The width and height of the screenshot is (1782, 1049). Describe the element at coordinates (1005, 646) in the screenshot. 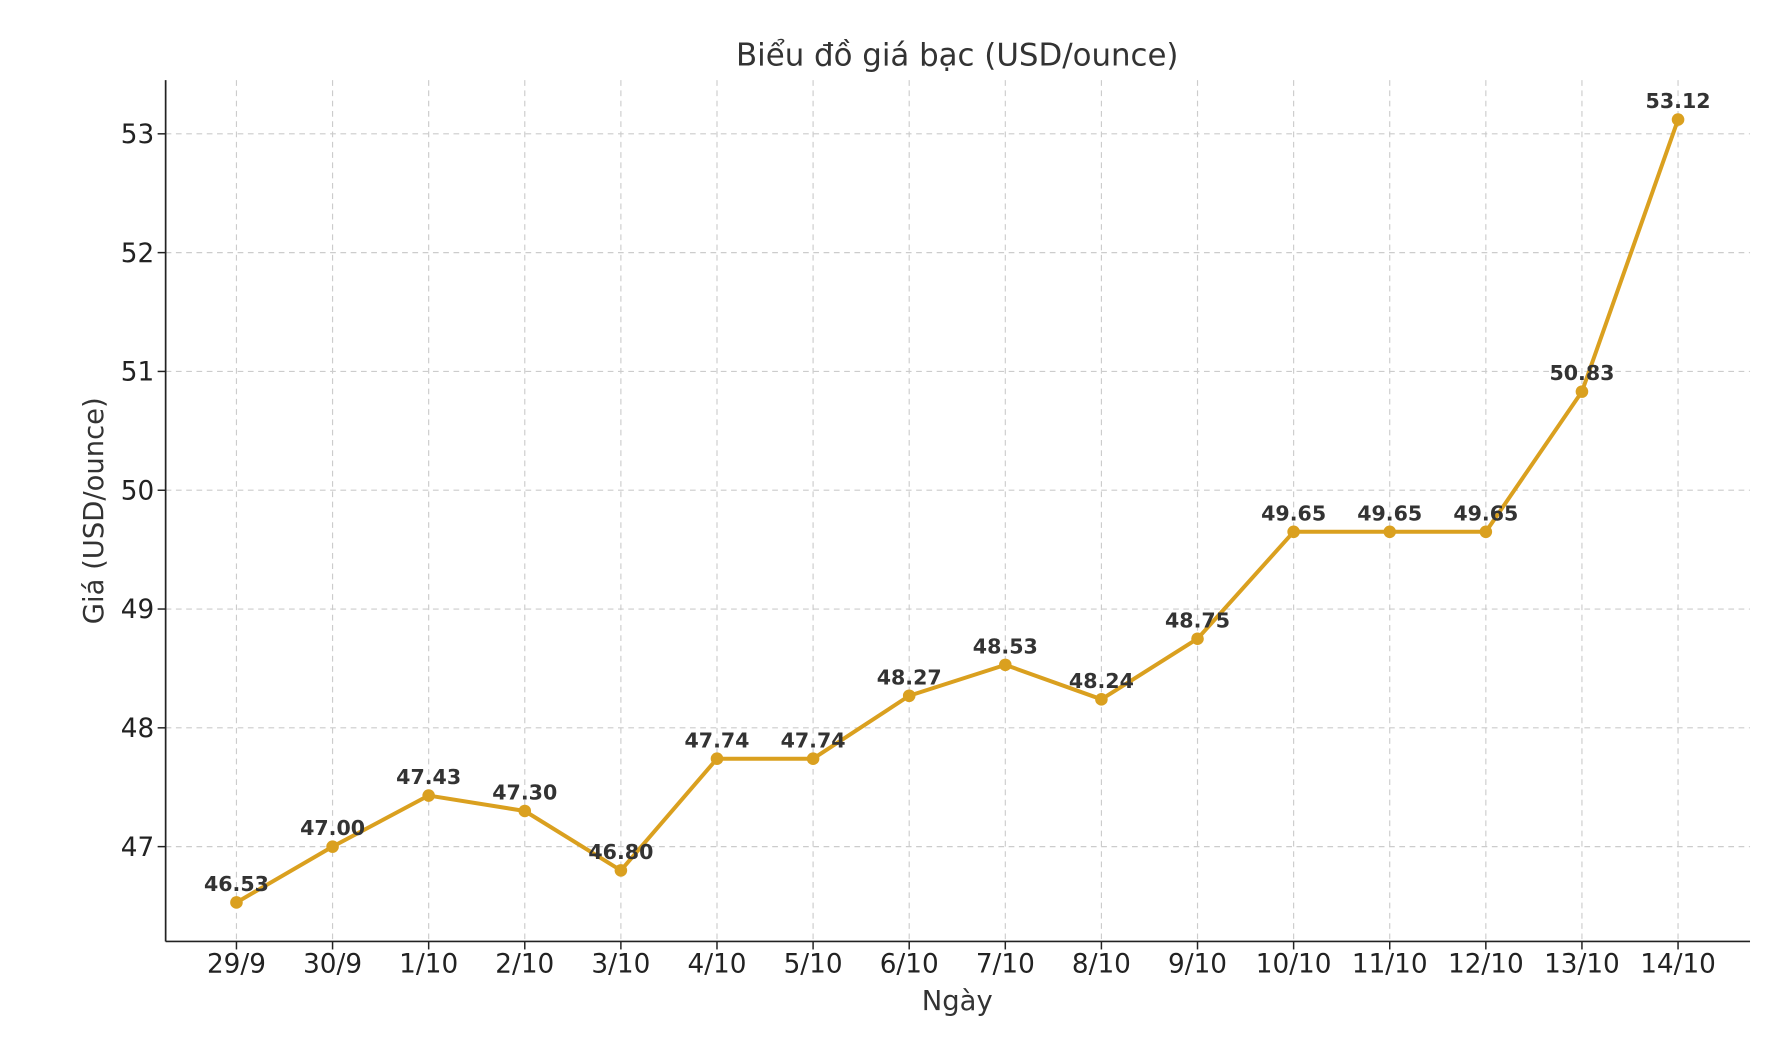

I see `data-label: 48.53` at that location.